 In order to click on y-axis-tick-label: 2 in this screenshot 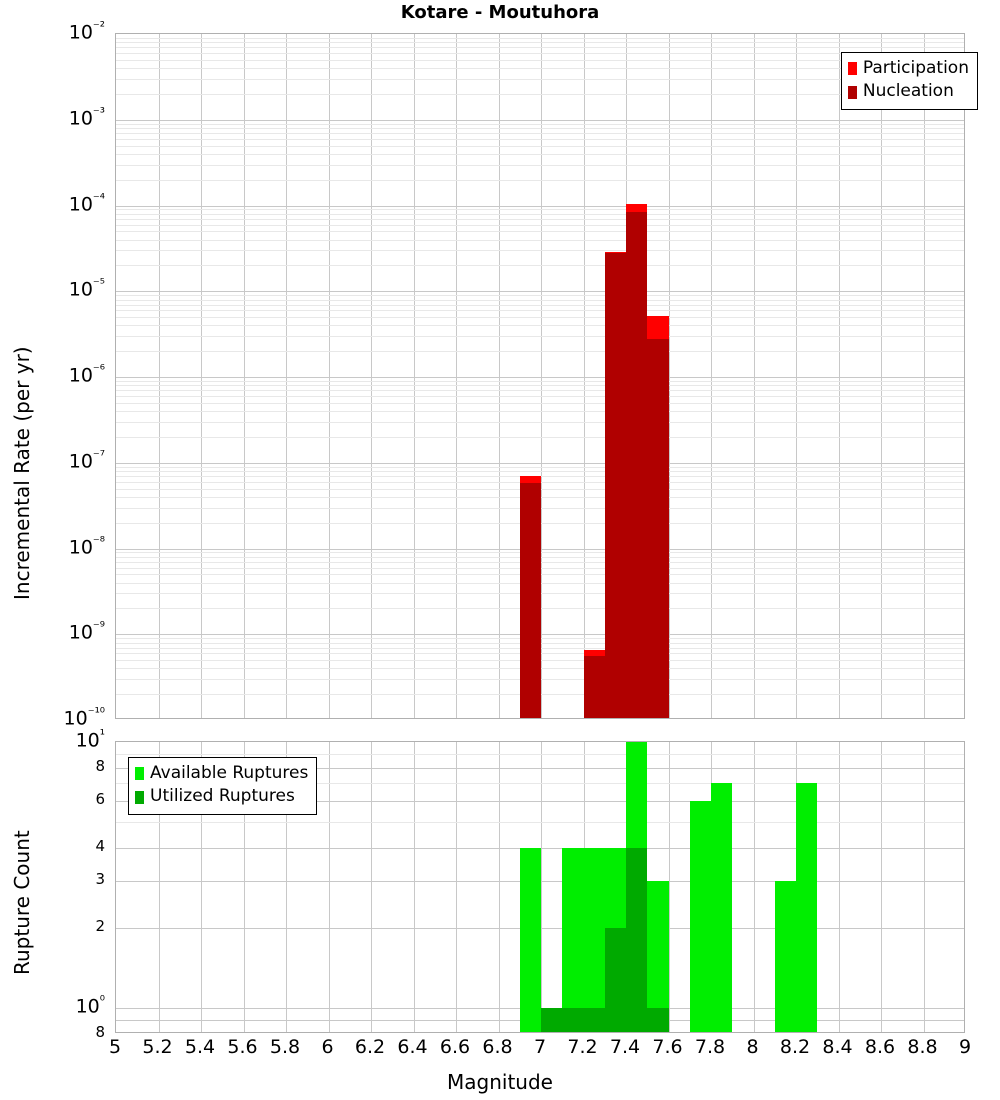, I will do `click(100, 926)`.